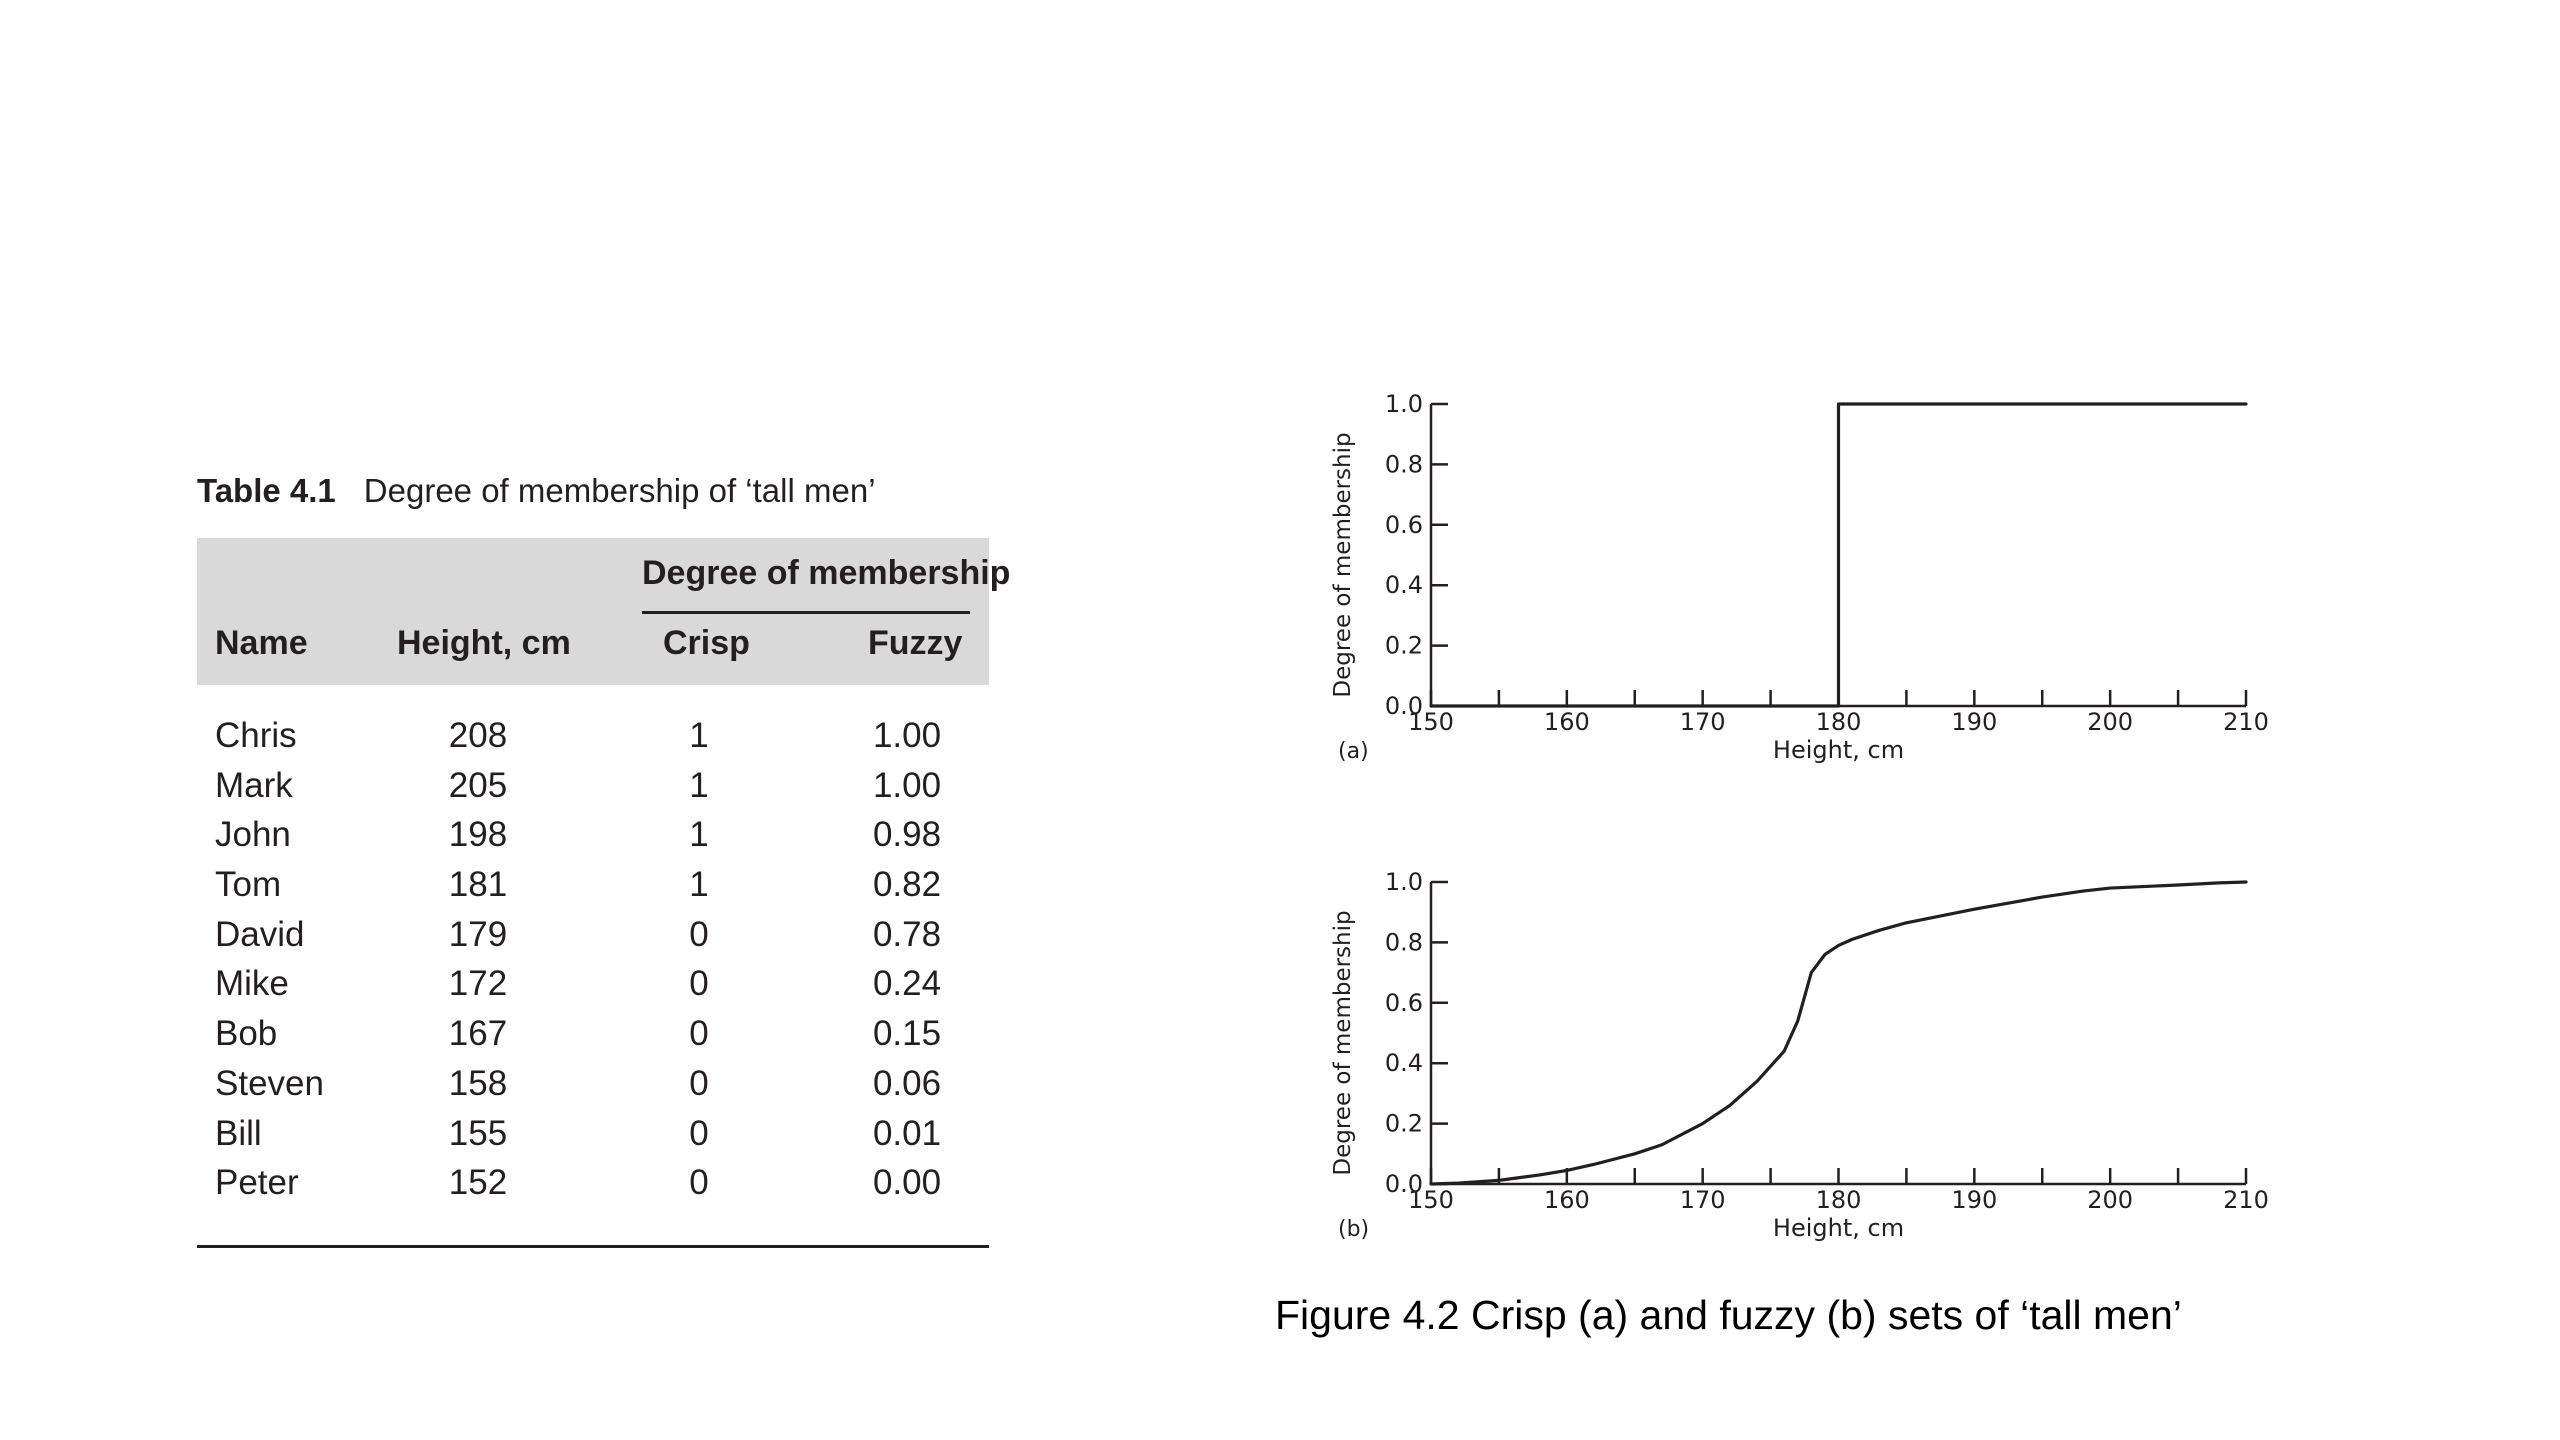  What do you see at coordinates (907, 1083) in the screenshot?
I see `cell-fuzzy: 0.06` at bounding box center [907, 1083].